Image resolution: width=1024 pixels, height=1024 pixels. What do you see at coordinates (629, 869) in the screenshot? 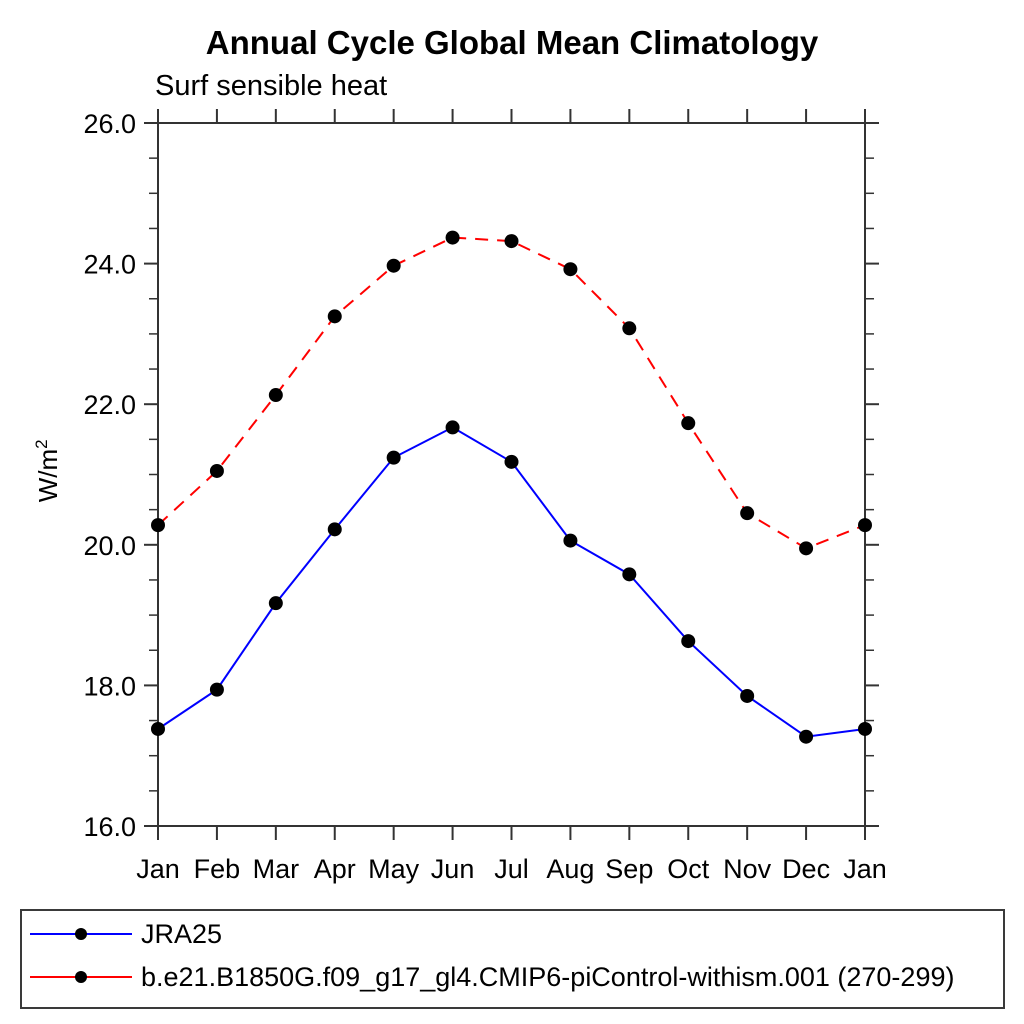
I see `x-tick-label: Sep` at bounding box center [629, 869].